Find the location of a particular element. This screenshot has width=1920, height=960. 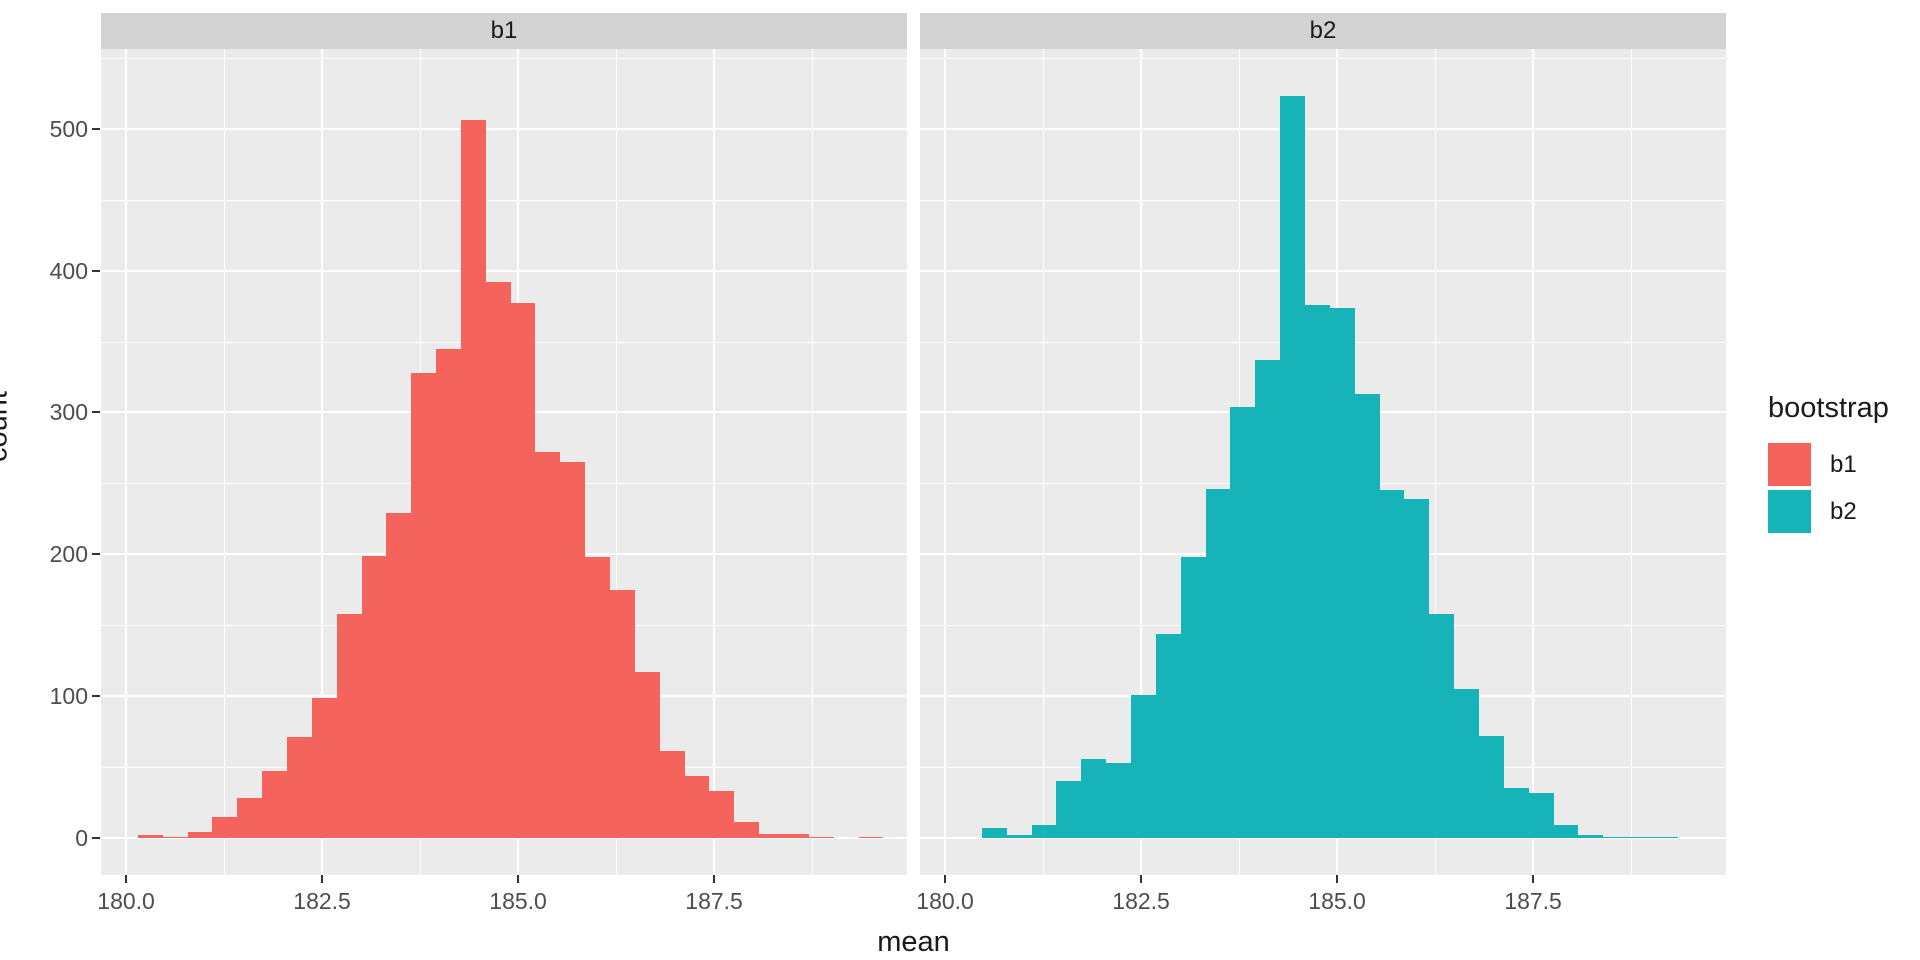

legend-title: bootstrap is located at coordinates (1828, 408).